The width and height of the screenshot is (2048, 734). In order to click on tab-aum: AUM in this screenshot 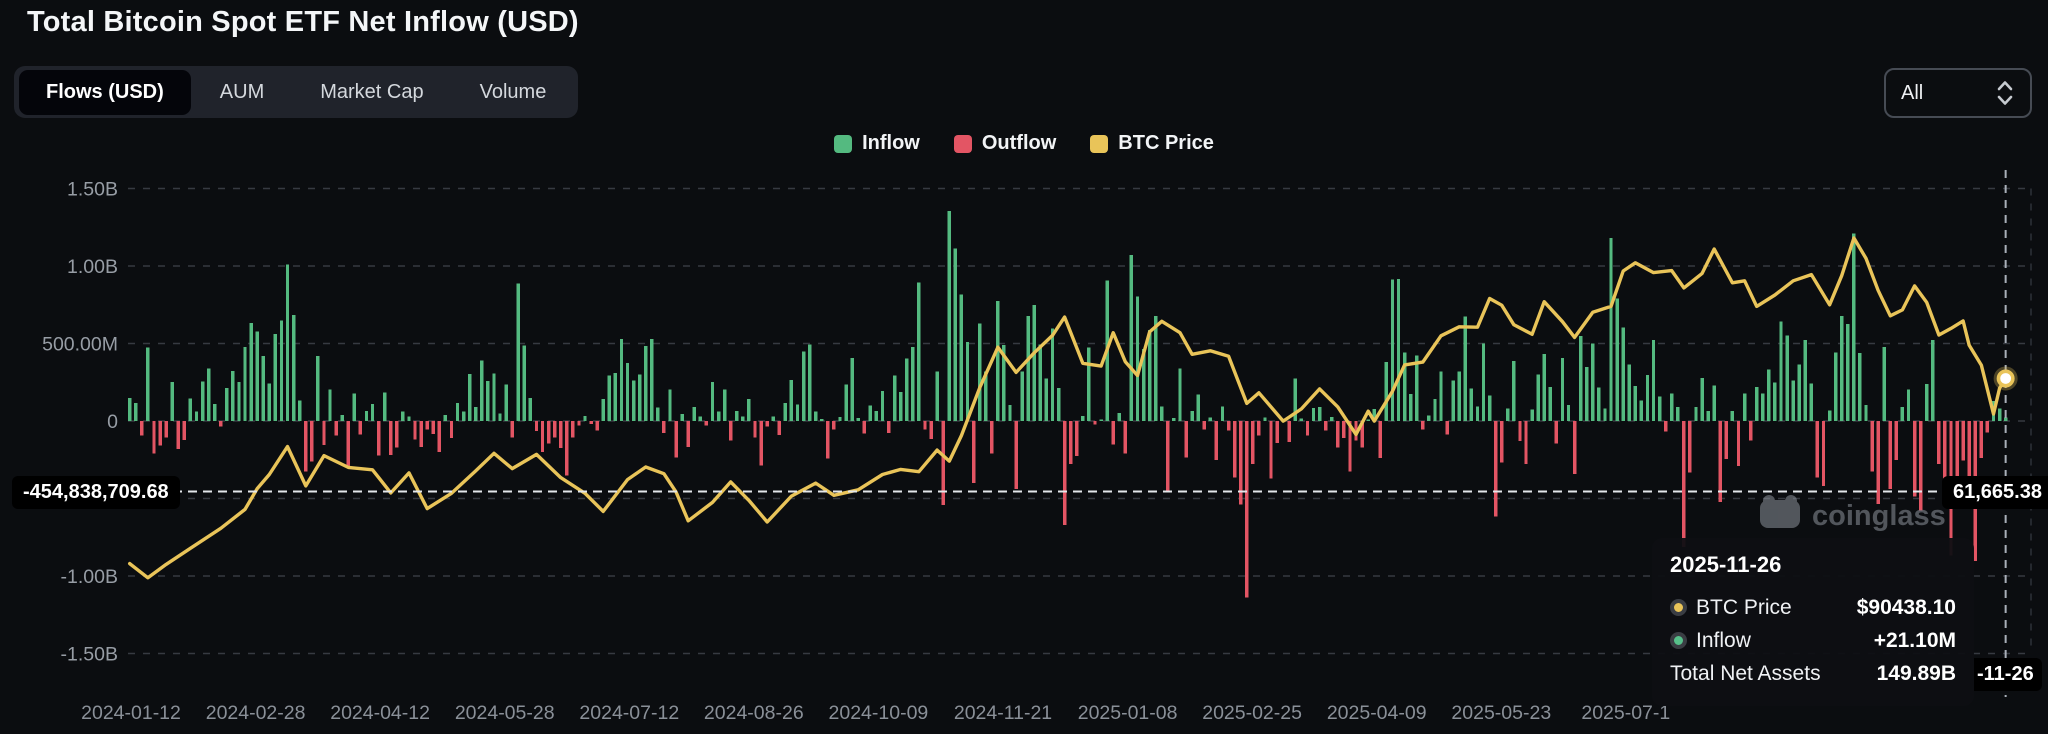, I will do `click(242, 91)`.